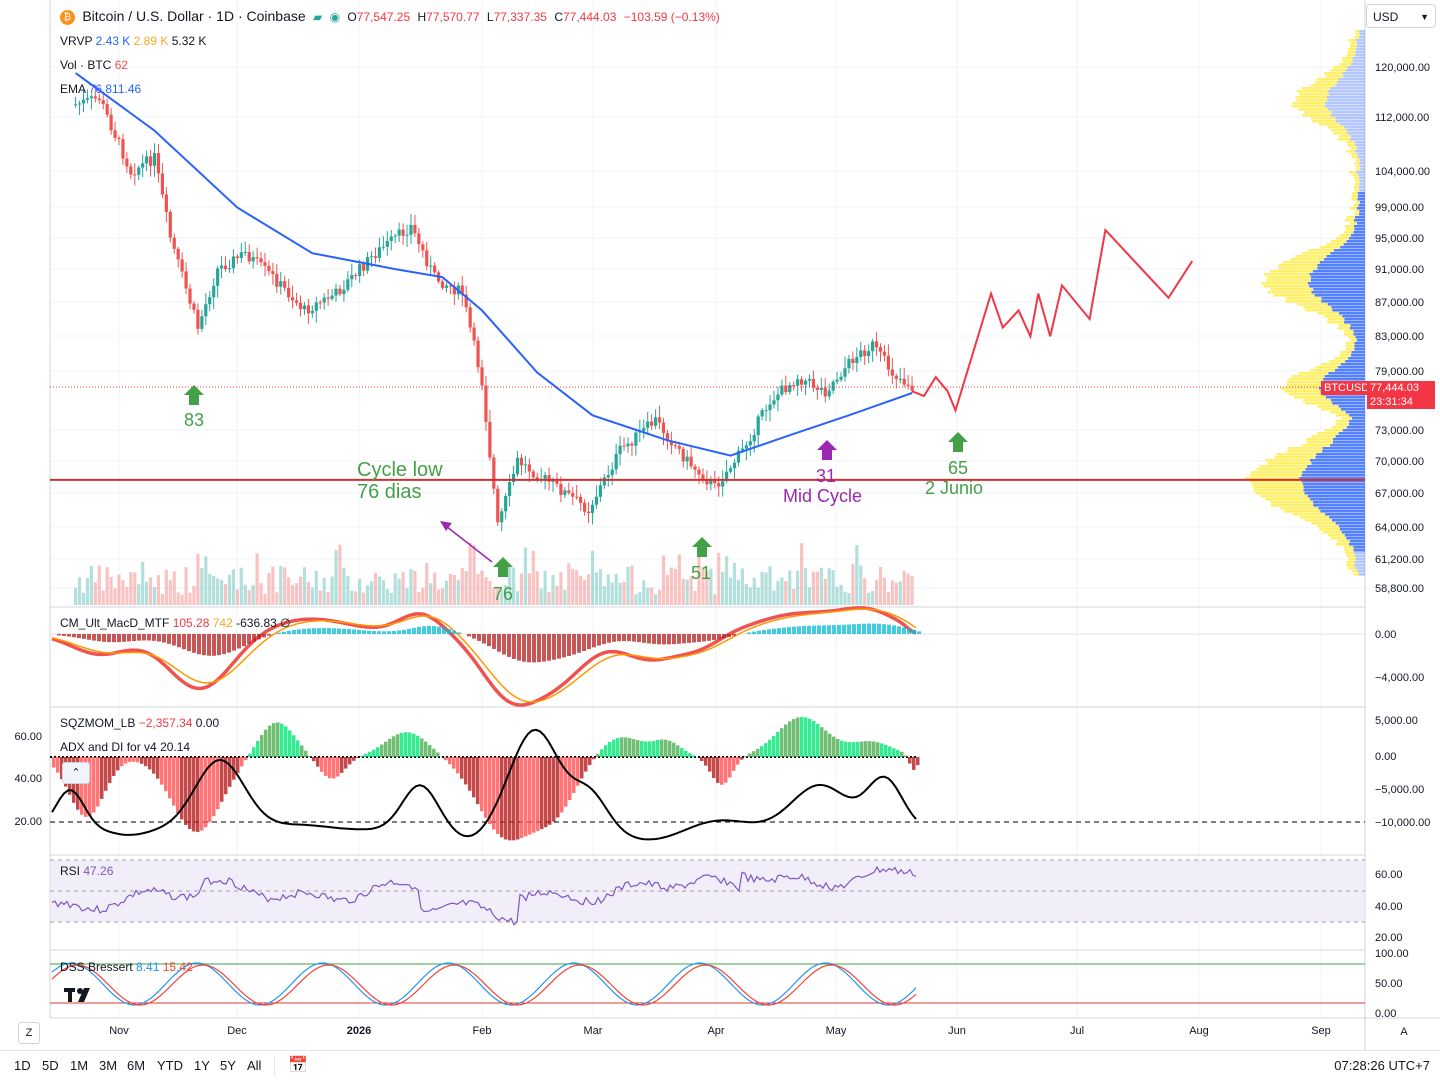  Describe the element at coordinates (1382, 1065) in the screenshot. I see `clock-time: 07:28:26 UTC+7` at that location.